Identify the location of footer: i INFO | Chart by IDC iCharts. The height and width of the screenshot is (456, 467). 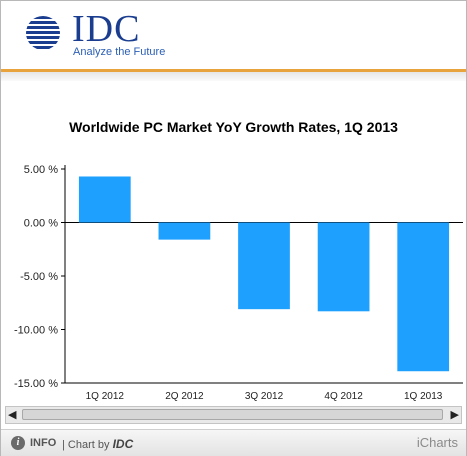
(233, 442).